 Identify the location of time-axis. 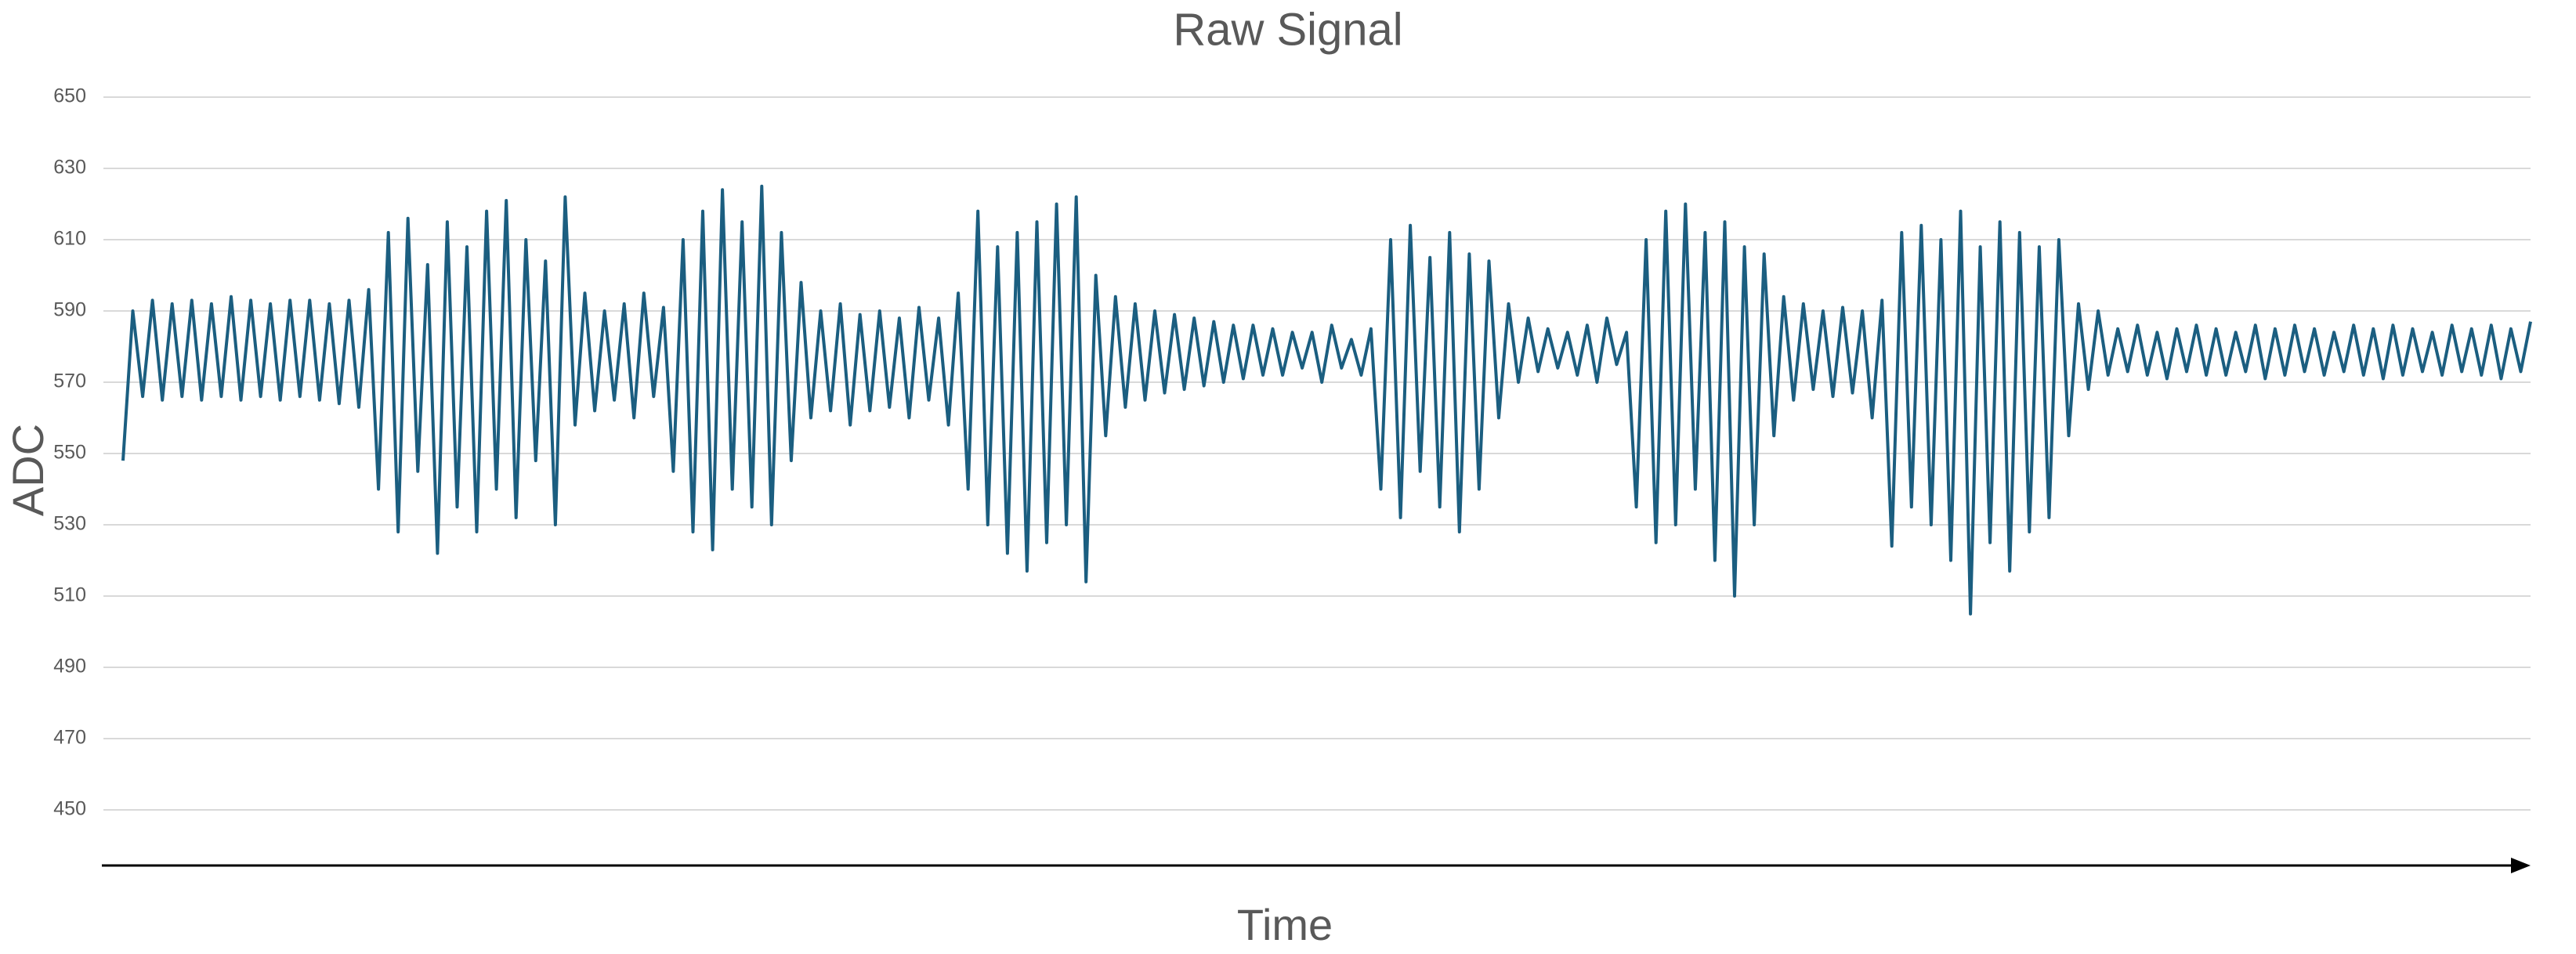
(1316, 866).